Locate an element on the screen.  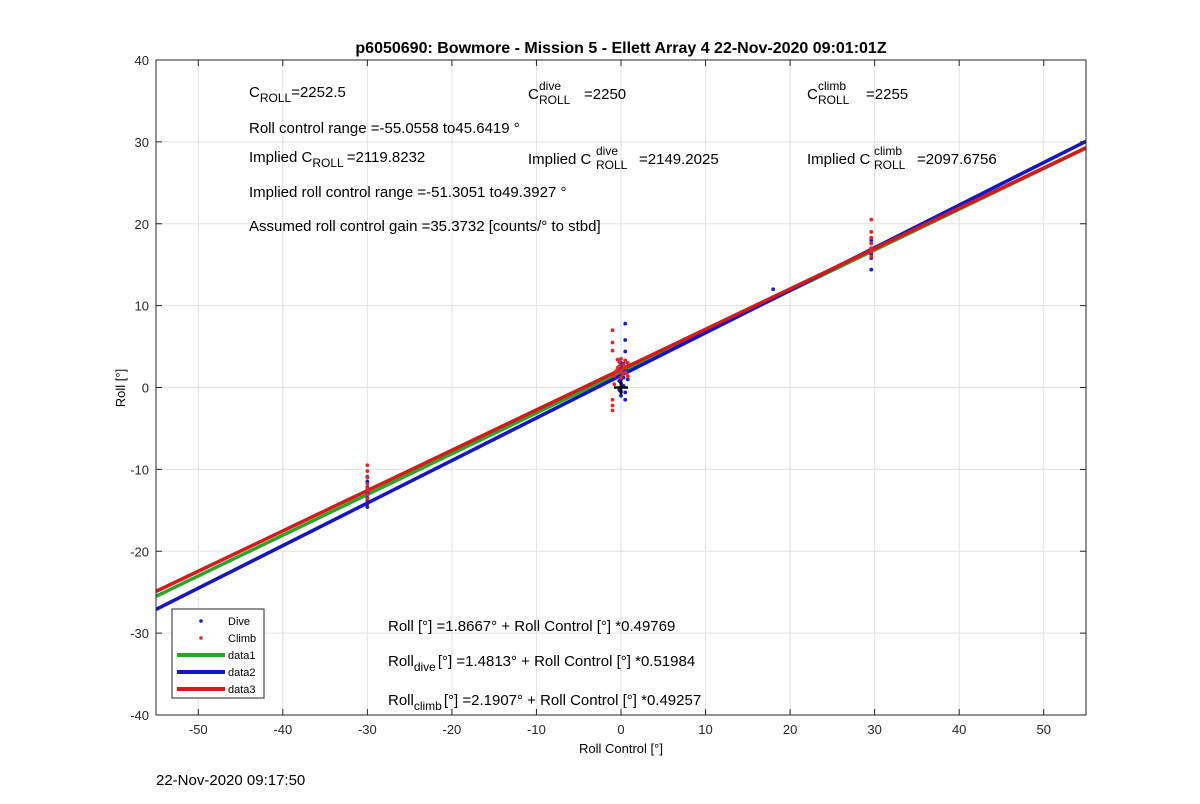
implied-climb-sup: climb is located at coordinates (888, 151).